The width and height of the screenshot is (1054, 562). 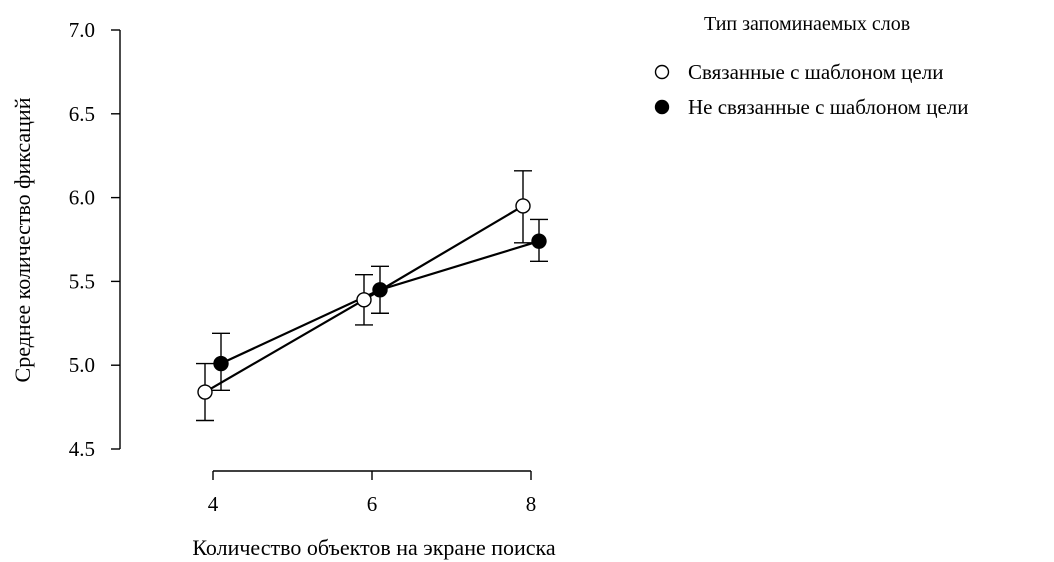 I want to click on y-tick-label: 7.0, so click(x=82, y=30).